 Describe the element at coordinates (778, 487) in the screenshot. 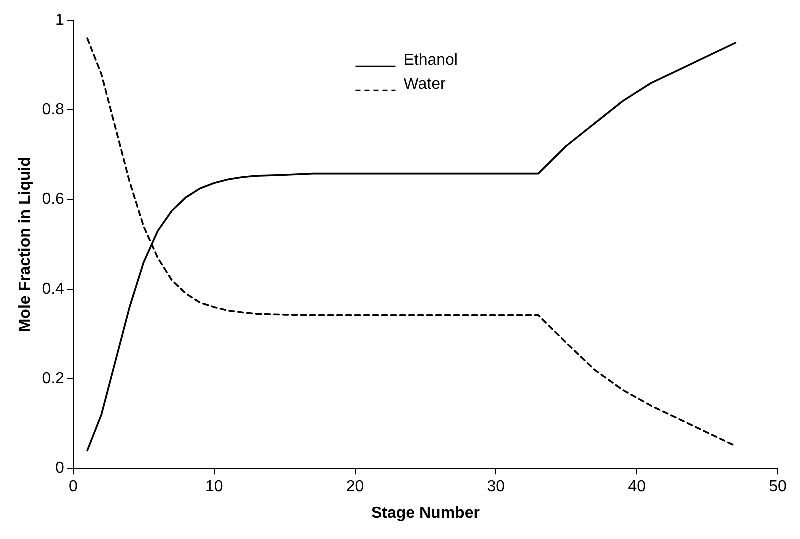

I see `x-tick-label: 50` at that location.